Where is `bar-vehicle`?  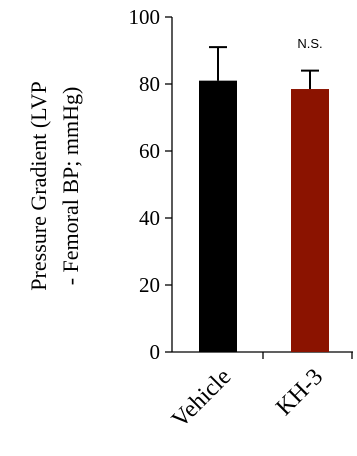 bar-vehicle is located at coordinates (218, 216).